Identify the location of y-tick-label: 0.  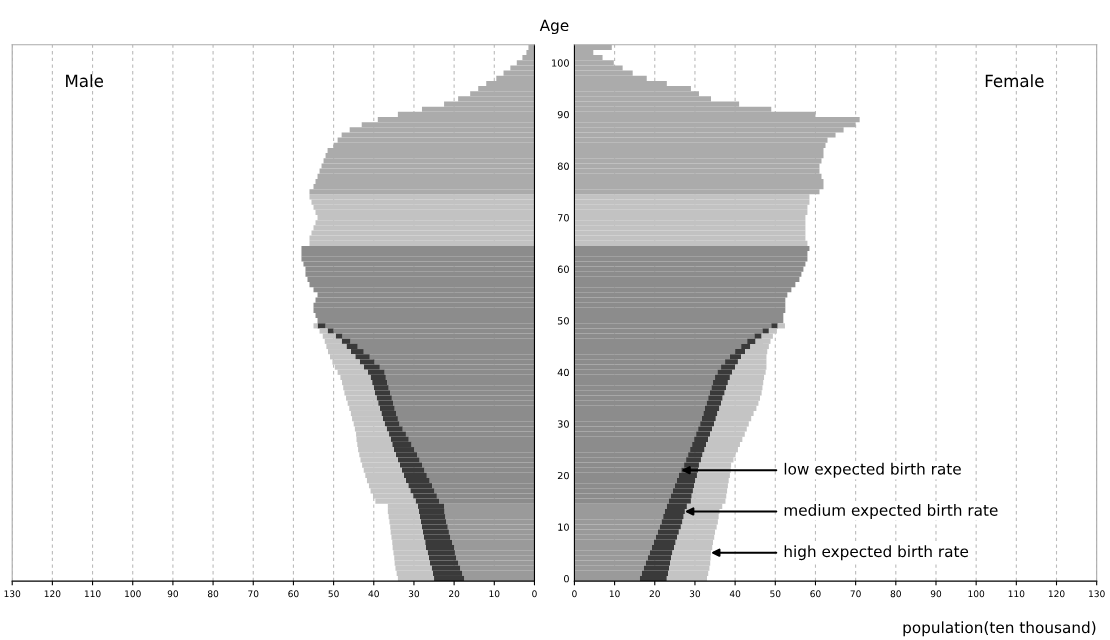
(566, 579).